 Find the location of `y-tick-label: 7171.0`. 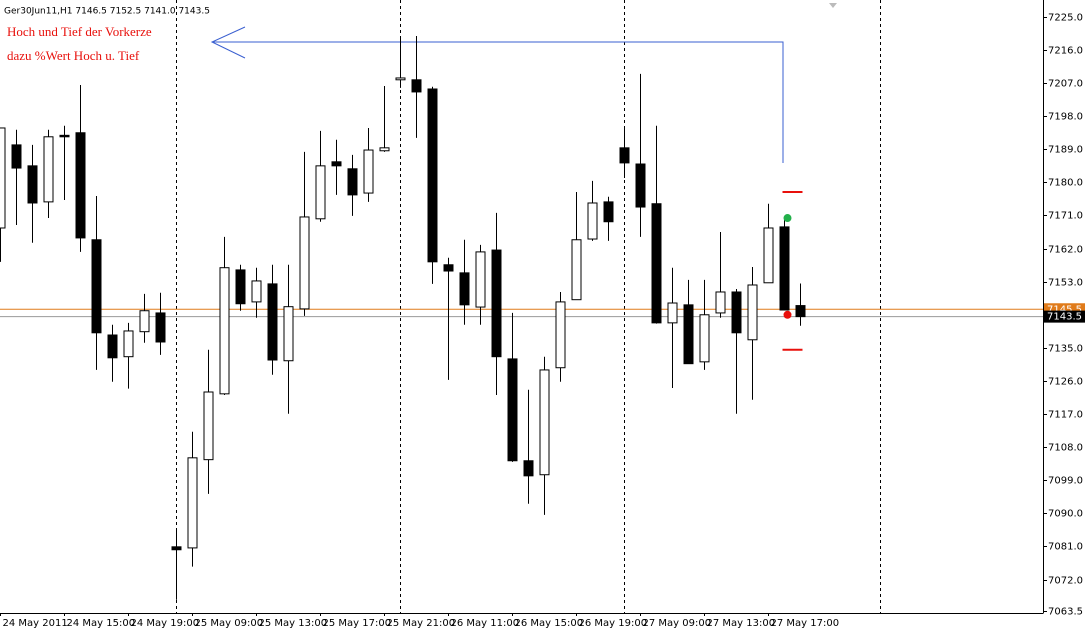

y-tick-label: 7171.0 is located at coordinates (1065, 216).